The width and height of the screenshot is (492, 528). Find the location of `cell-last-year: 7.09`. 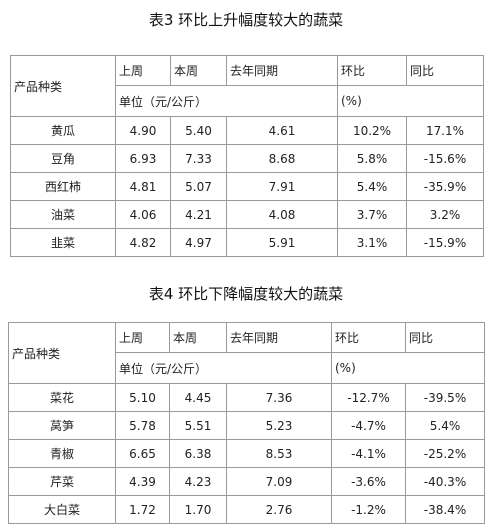

cell-last-year: 7.09 is located at coordinates (279, 481).